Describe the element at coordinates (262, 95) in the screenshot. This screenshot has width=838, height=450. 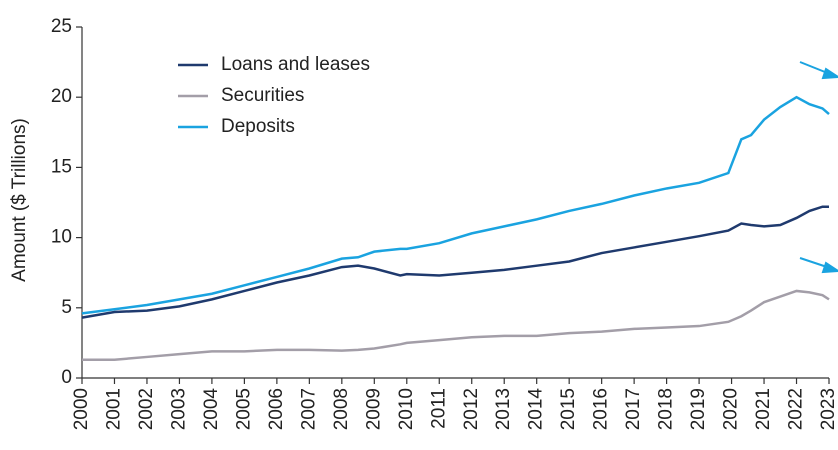
I see `legend-label: Securities` at that location.